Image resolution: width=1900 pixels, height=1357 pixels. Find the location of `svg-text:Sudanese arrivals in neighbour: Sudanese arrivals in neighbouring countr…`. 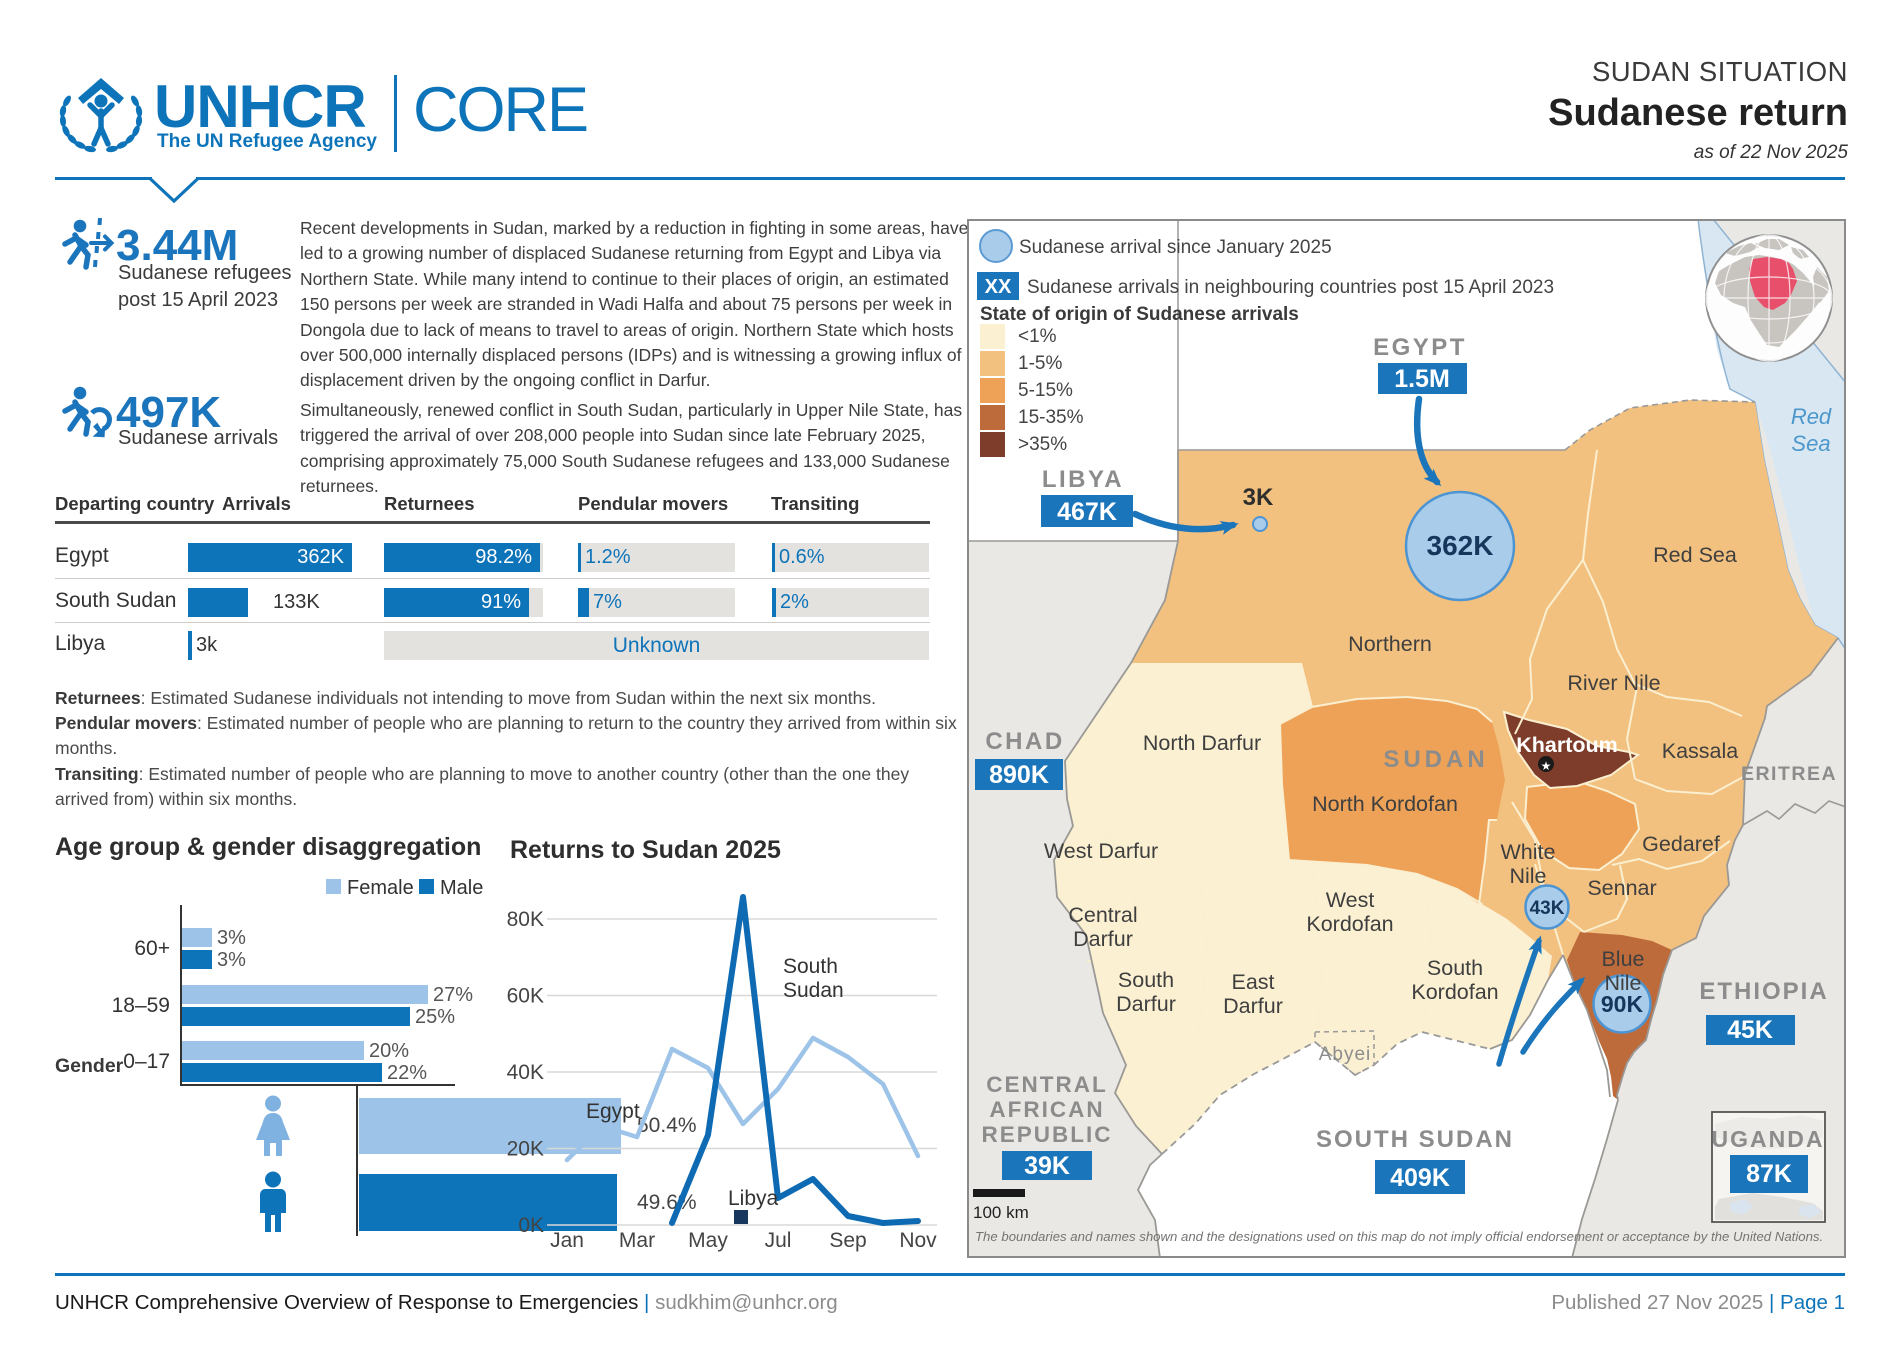

svg-text:Sudanese arrivals in neighbour: Sudanese arrivals in neighbouring countr… is located at coordinates (1290, 287).